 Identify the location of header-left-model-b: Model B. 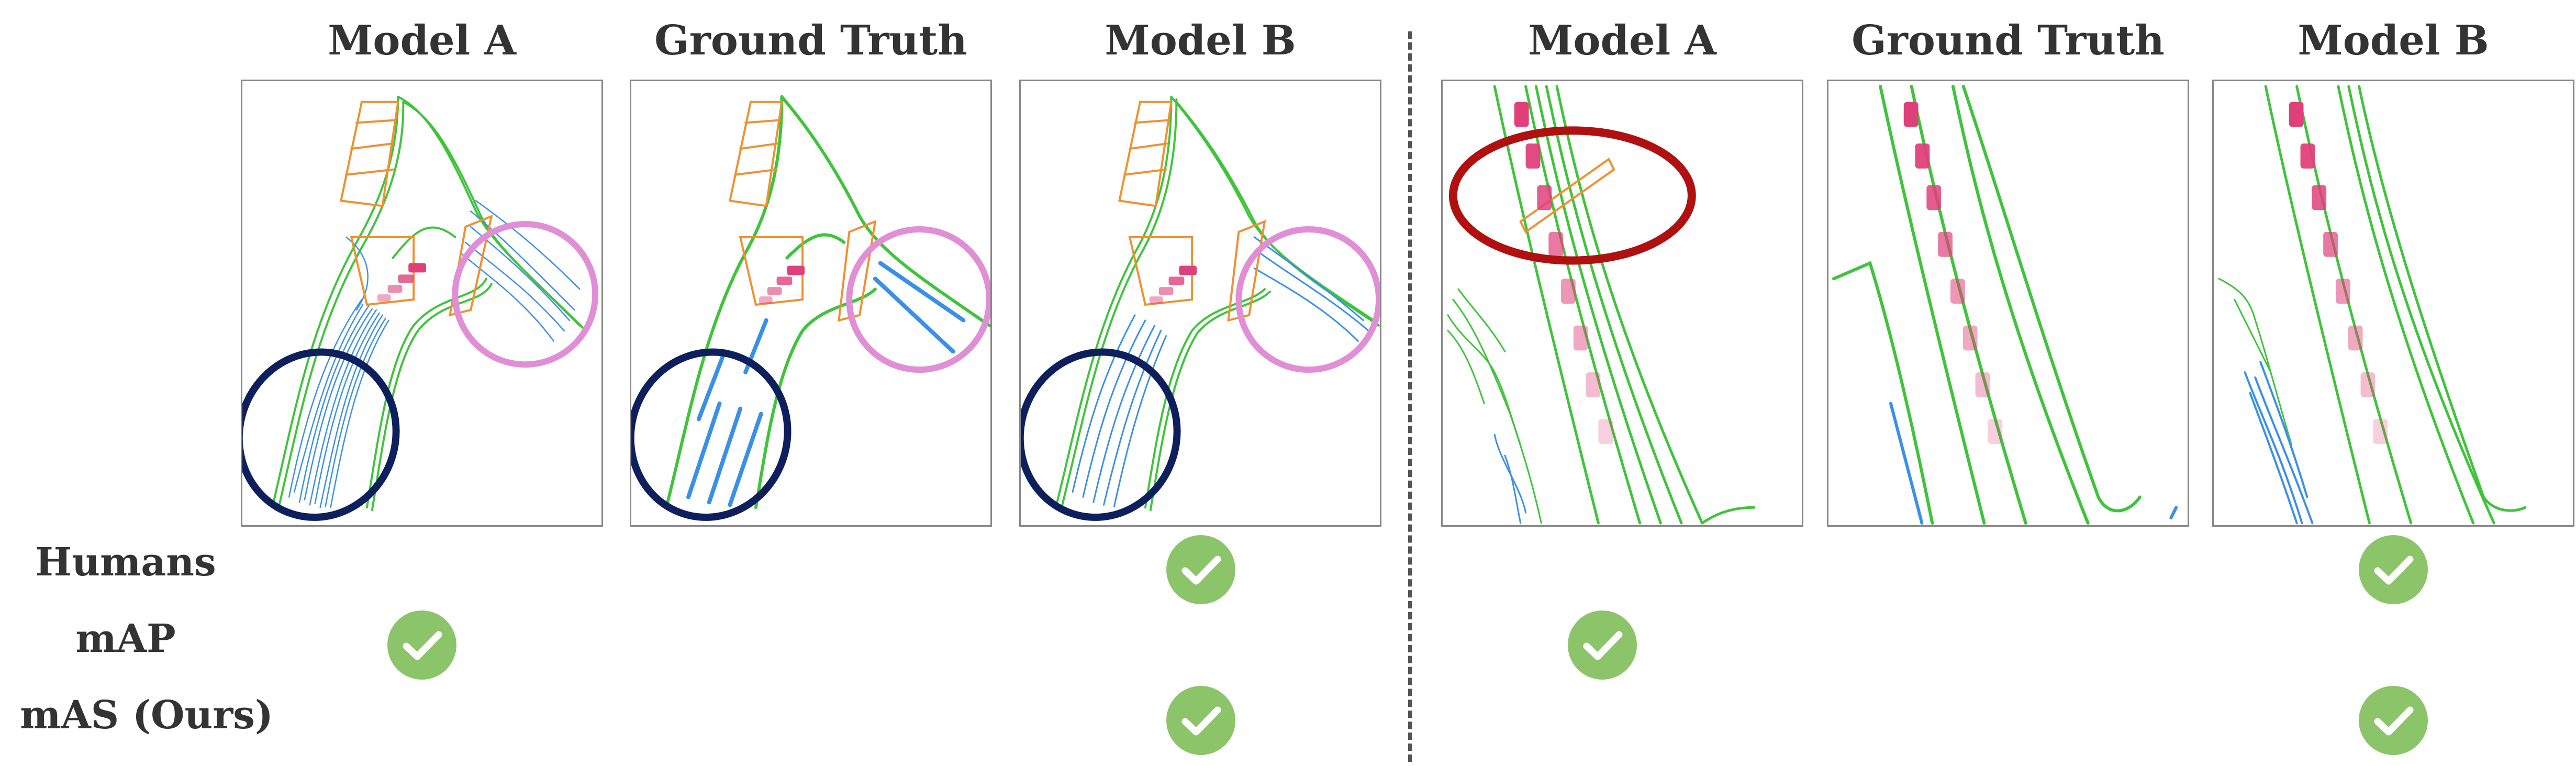
(1200, 40).